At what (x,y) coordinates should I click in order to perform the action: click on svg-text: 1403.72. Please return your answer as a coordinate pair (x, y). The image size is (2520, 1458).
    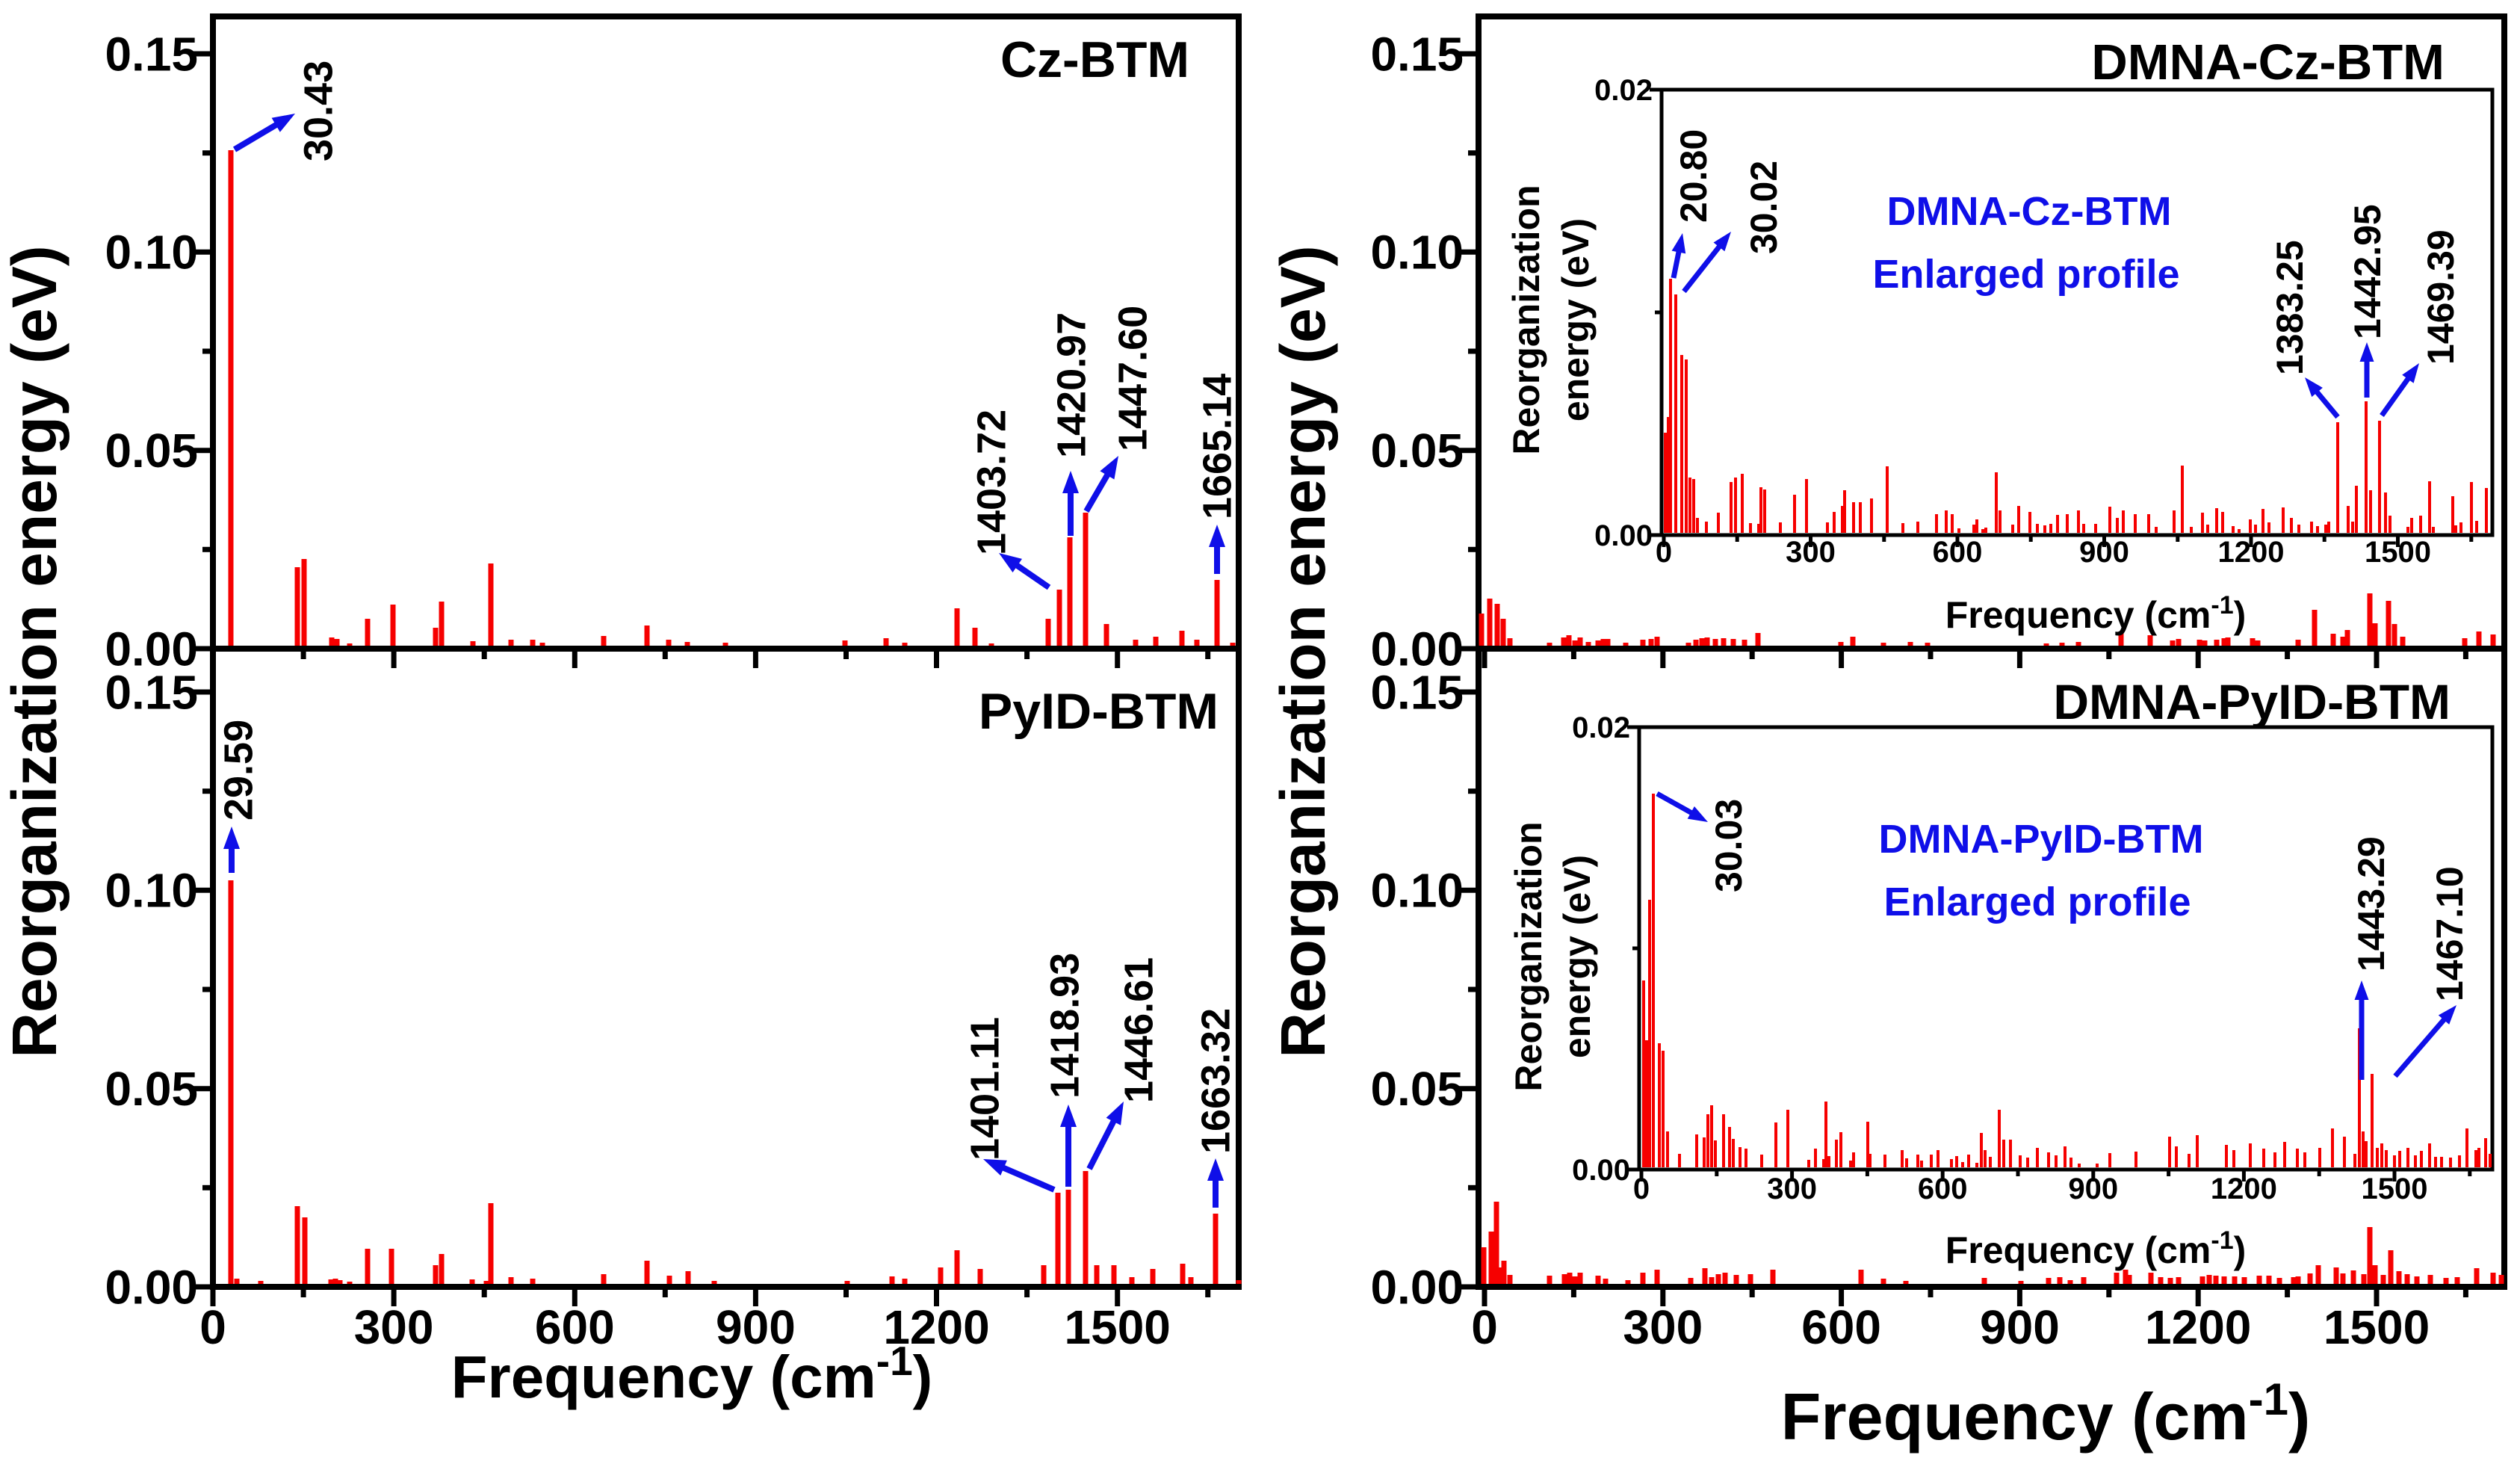
    Looking at the image, I should click on (991, 483).